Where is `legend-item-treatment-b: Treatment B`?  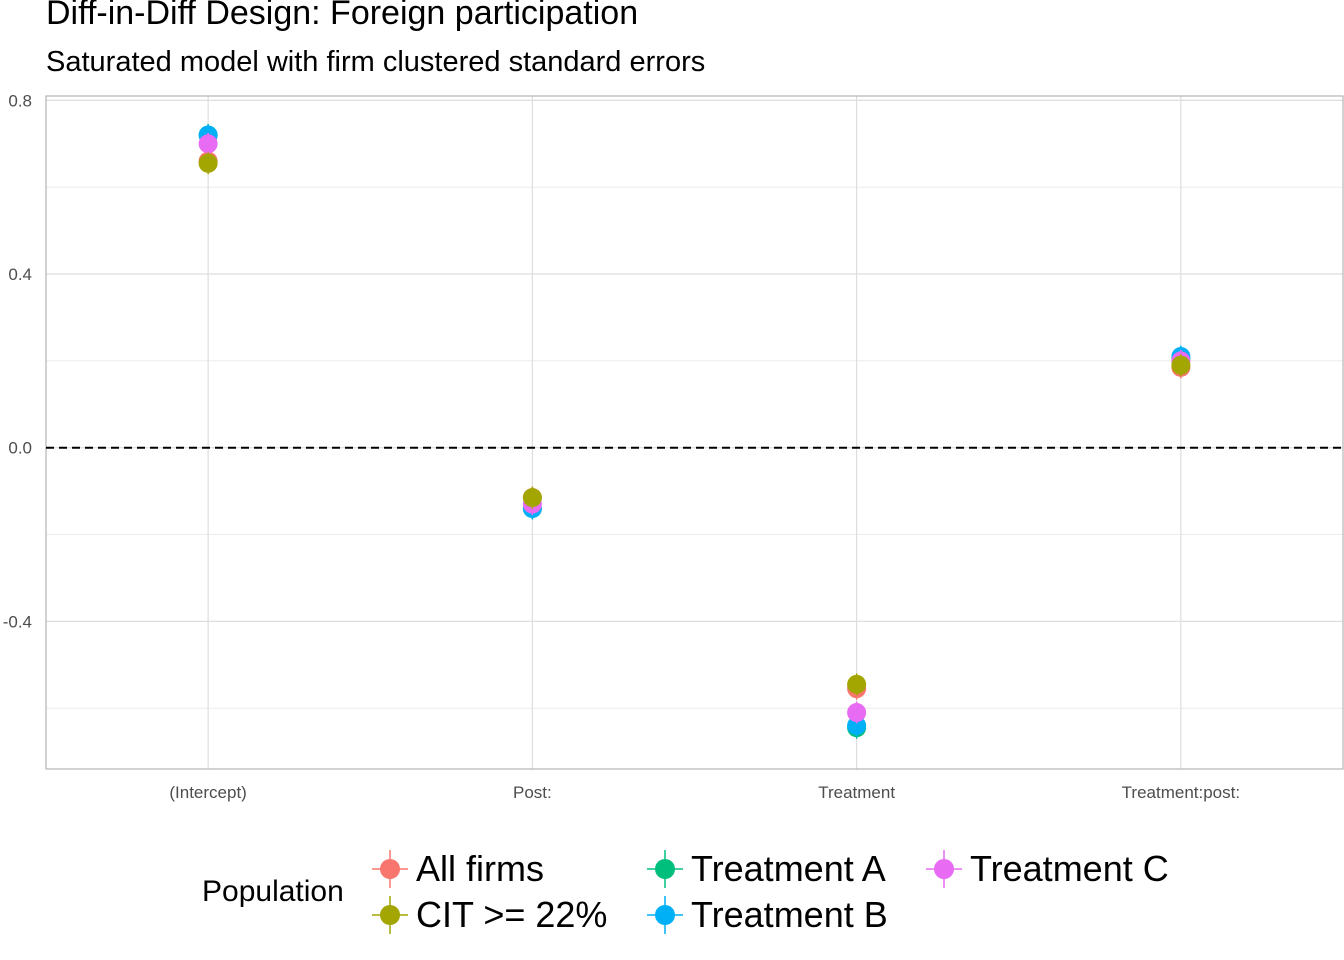
legend-item-treatment-b: Treatment B is located at coordinates (766, 915).